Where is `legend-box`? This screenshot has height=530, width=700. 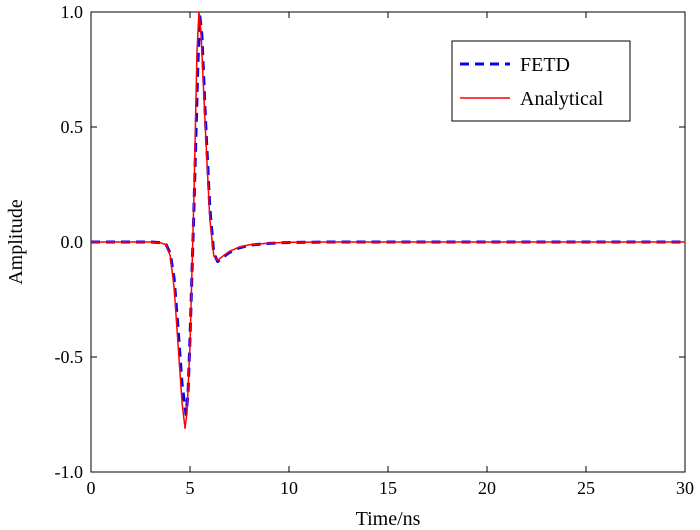
legend-box is located at coordinates (541, 81).